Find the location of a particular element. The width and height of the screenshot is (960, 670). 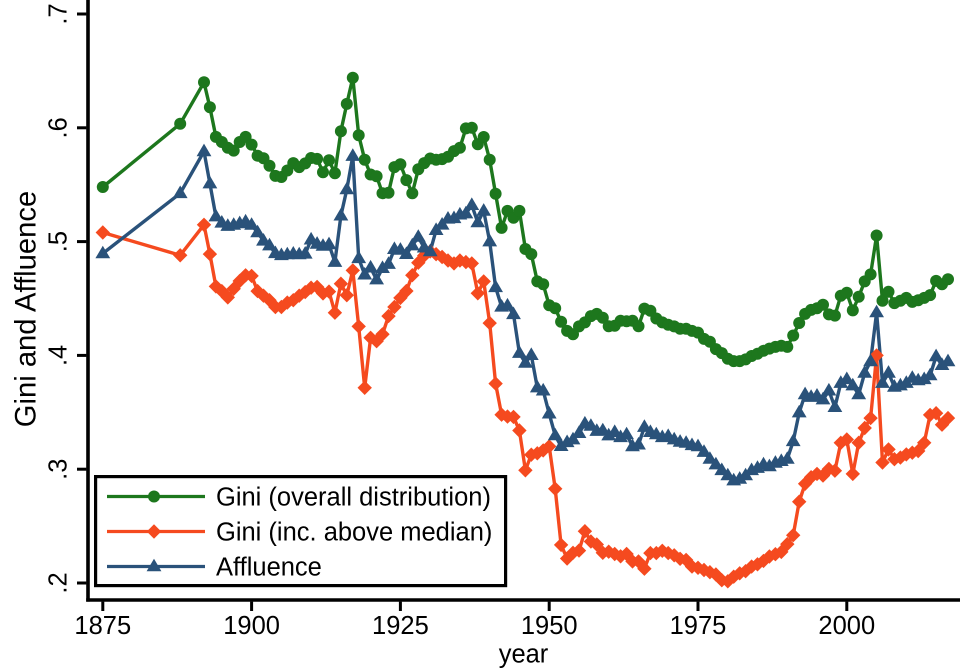

svg-text: 1975 is located at coordinates (698, 626).